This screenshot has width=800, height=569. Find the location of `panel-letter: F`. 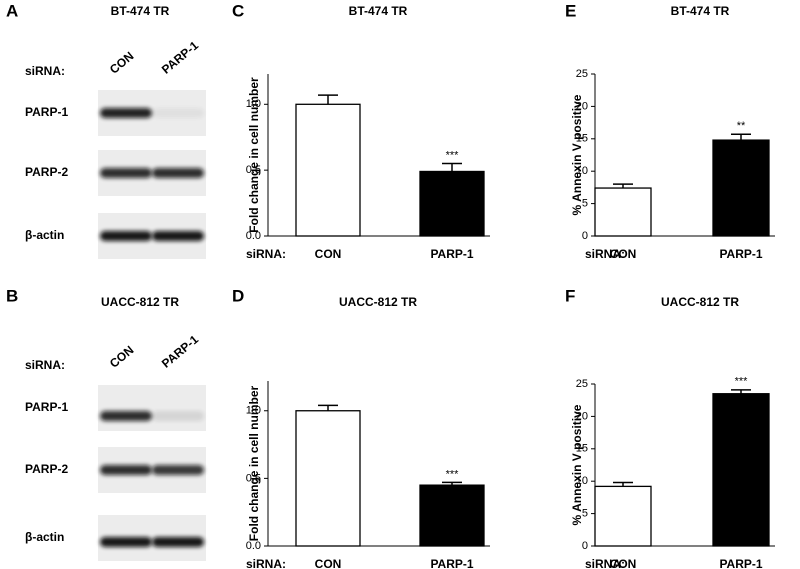

panel-letter: F is located at coordinates (570, 295).